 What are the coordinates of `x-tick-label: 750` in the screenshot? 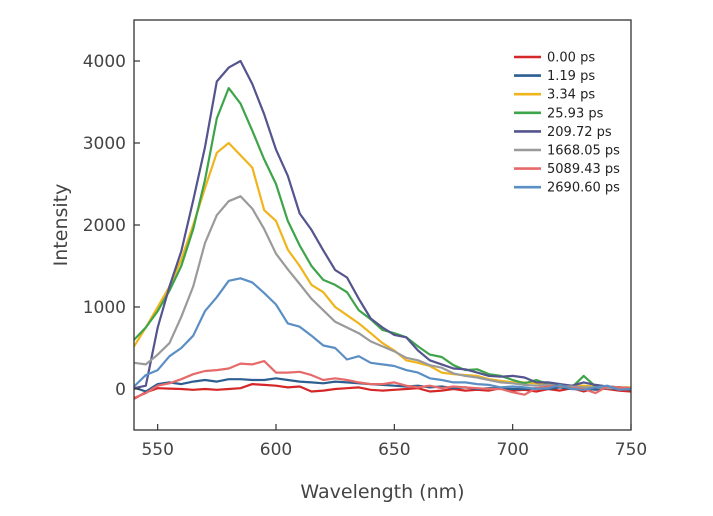 It's located at (631, 450).